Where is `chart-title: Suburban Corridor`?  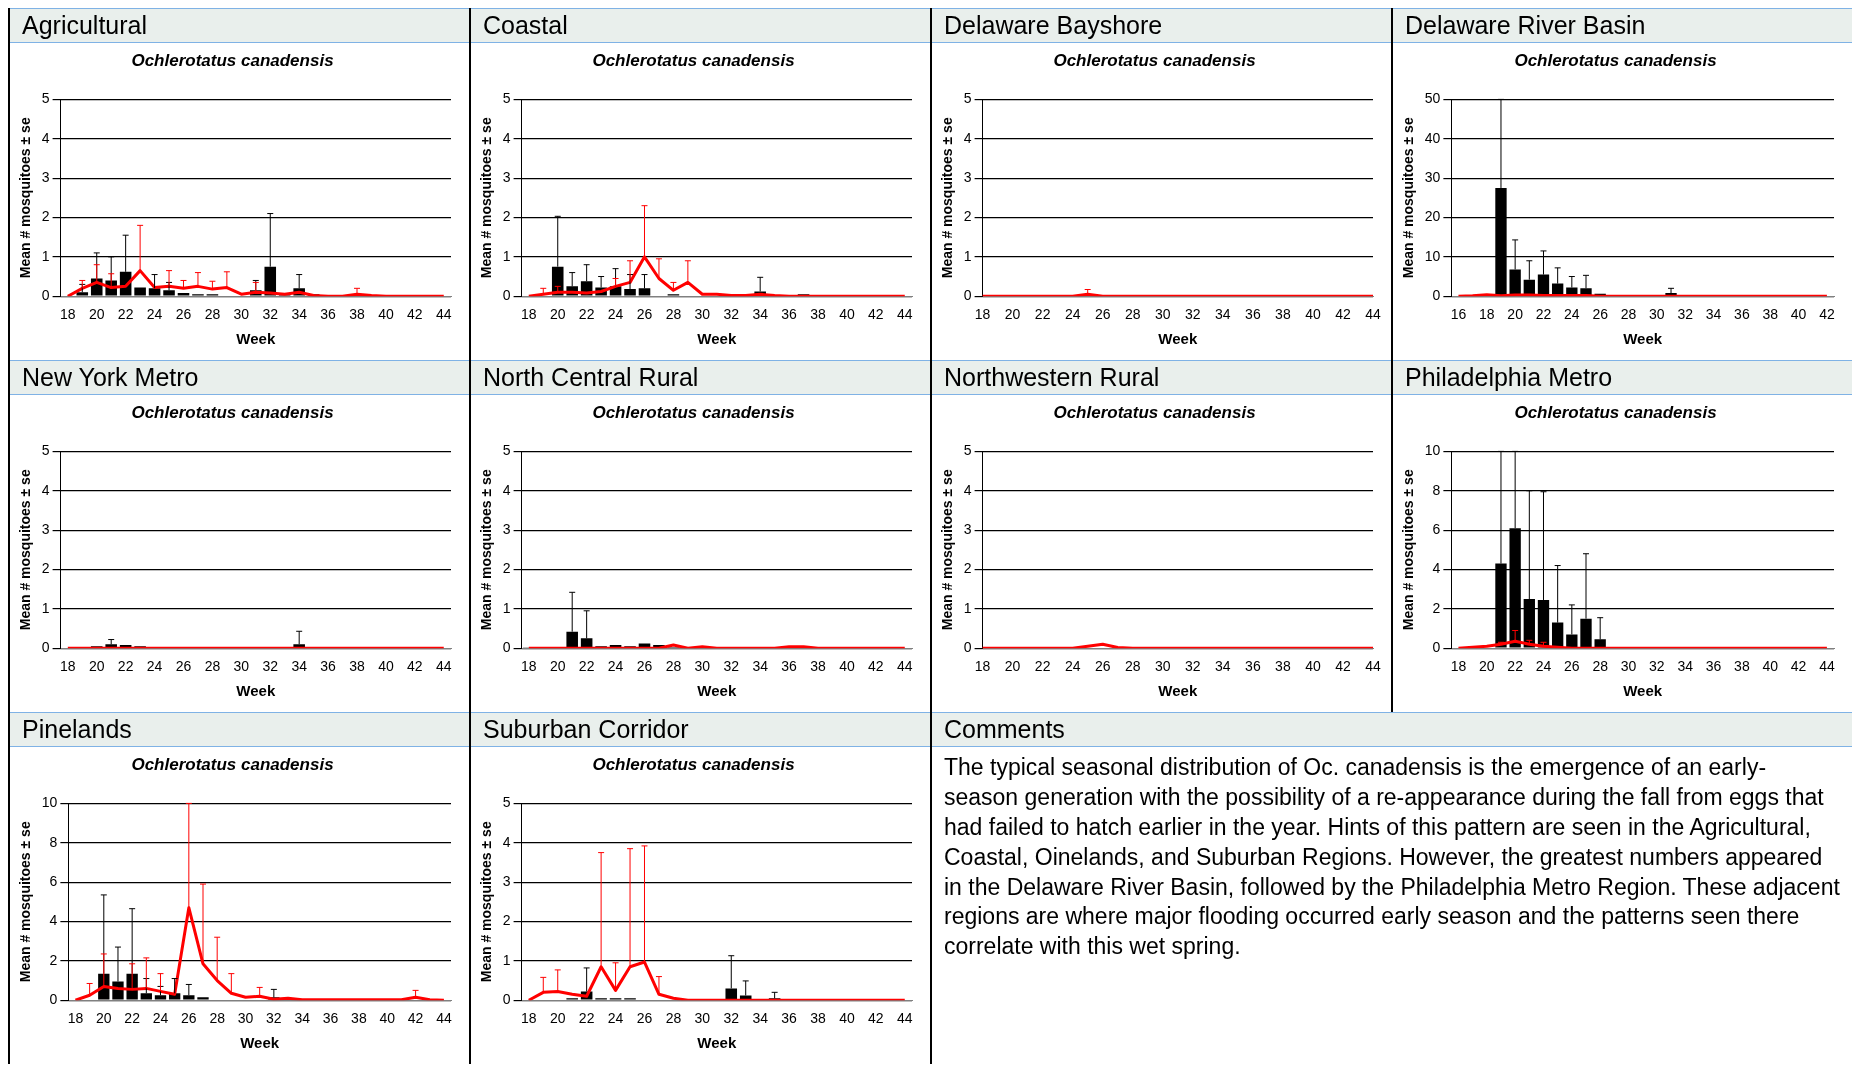 chart-title: Suburban Corridor is located at coordinates (700, 729).